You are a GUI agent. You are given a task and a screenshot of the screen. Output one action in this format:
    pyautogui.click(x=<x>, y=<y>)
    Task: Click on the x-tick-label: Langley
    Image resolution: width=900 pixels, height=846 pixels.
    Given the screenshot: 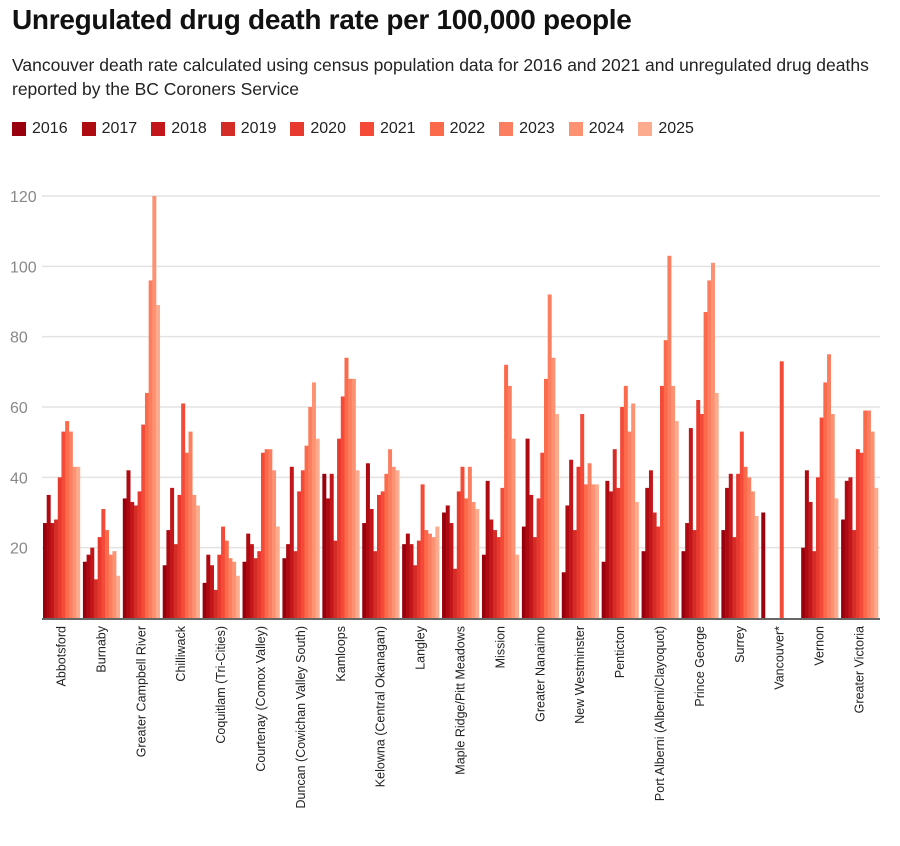 What is the action you would take?
    pyautogui.click(x=421, y=647)
    